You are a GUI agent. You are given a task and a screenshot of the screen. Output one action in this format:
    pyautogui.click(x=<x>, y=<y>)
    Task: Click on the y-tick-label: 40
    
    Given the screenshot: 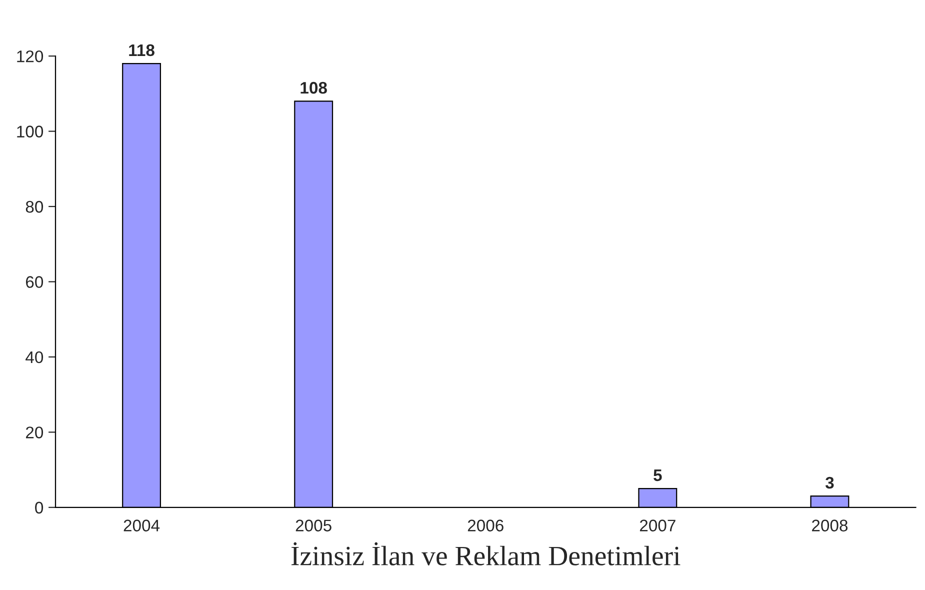 What is the action you would take?
    pyautogui.click(x=35, y=357)
    